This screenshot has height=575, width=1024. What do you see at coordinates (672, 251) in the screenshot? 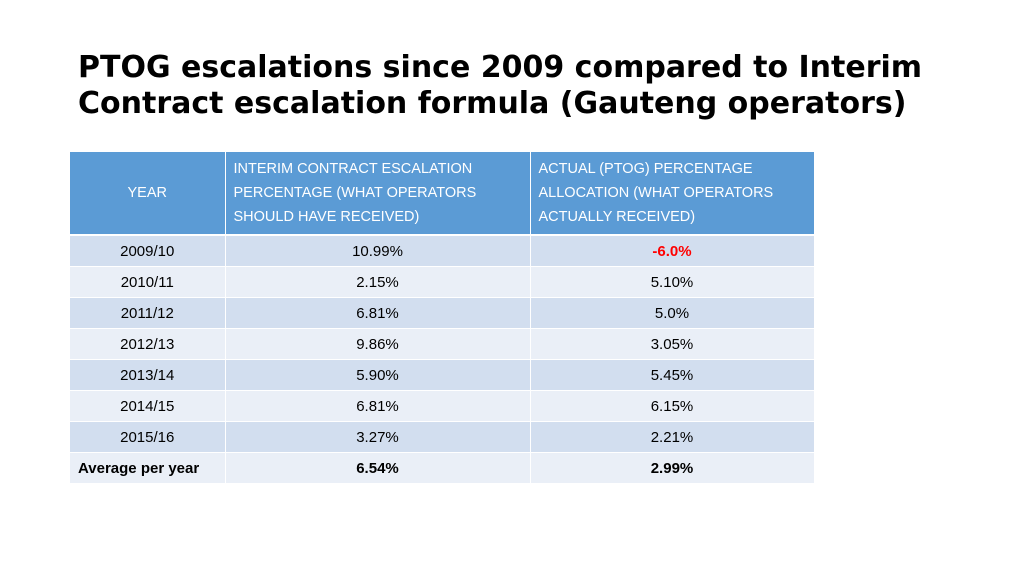
I see `actual-value-cell: -6.0%` at bounding box center [672, 251].